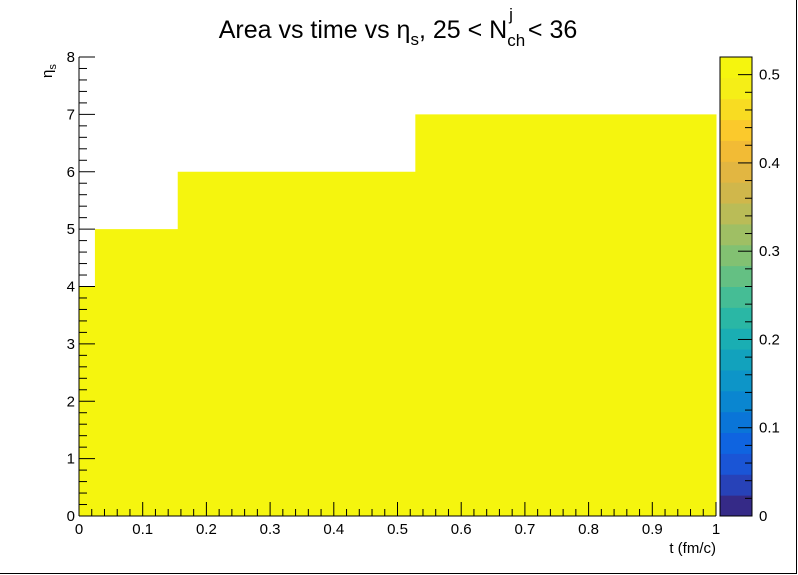  I want to click on y-axis-label: ηs, so click(49, 71).